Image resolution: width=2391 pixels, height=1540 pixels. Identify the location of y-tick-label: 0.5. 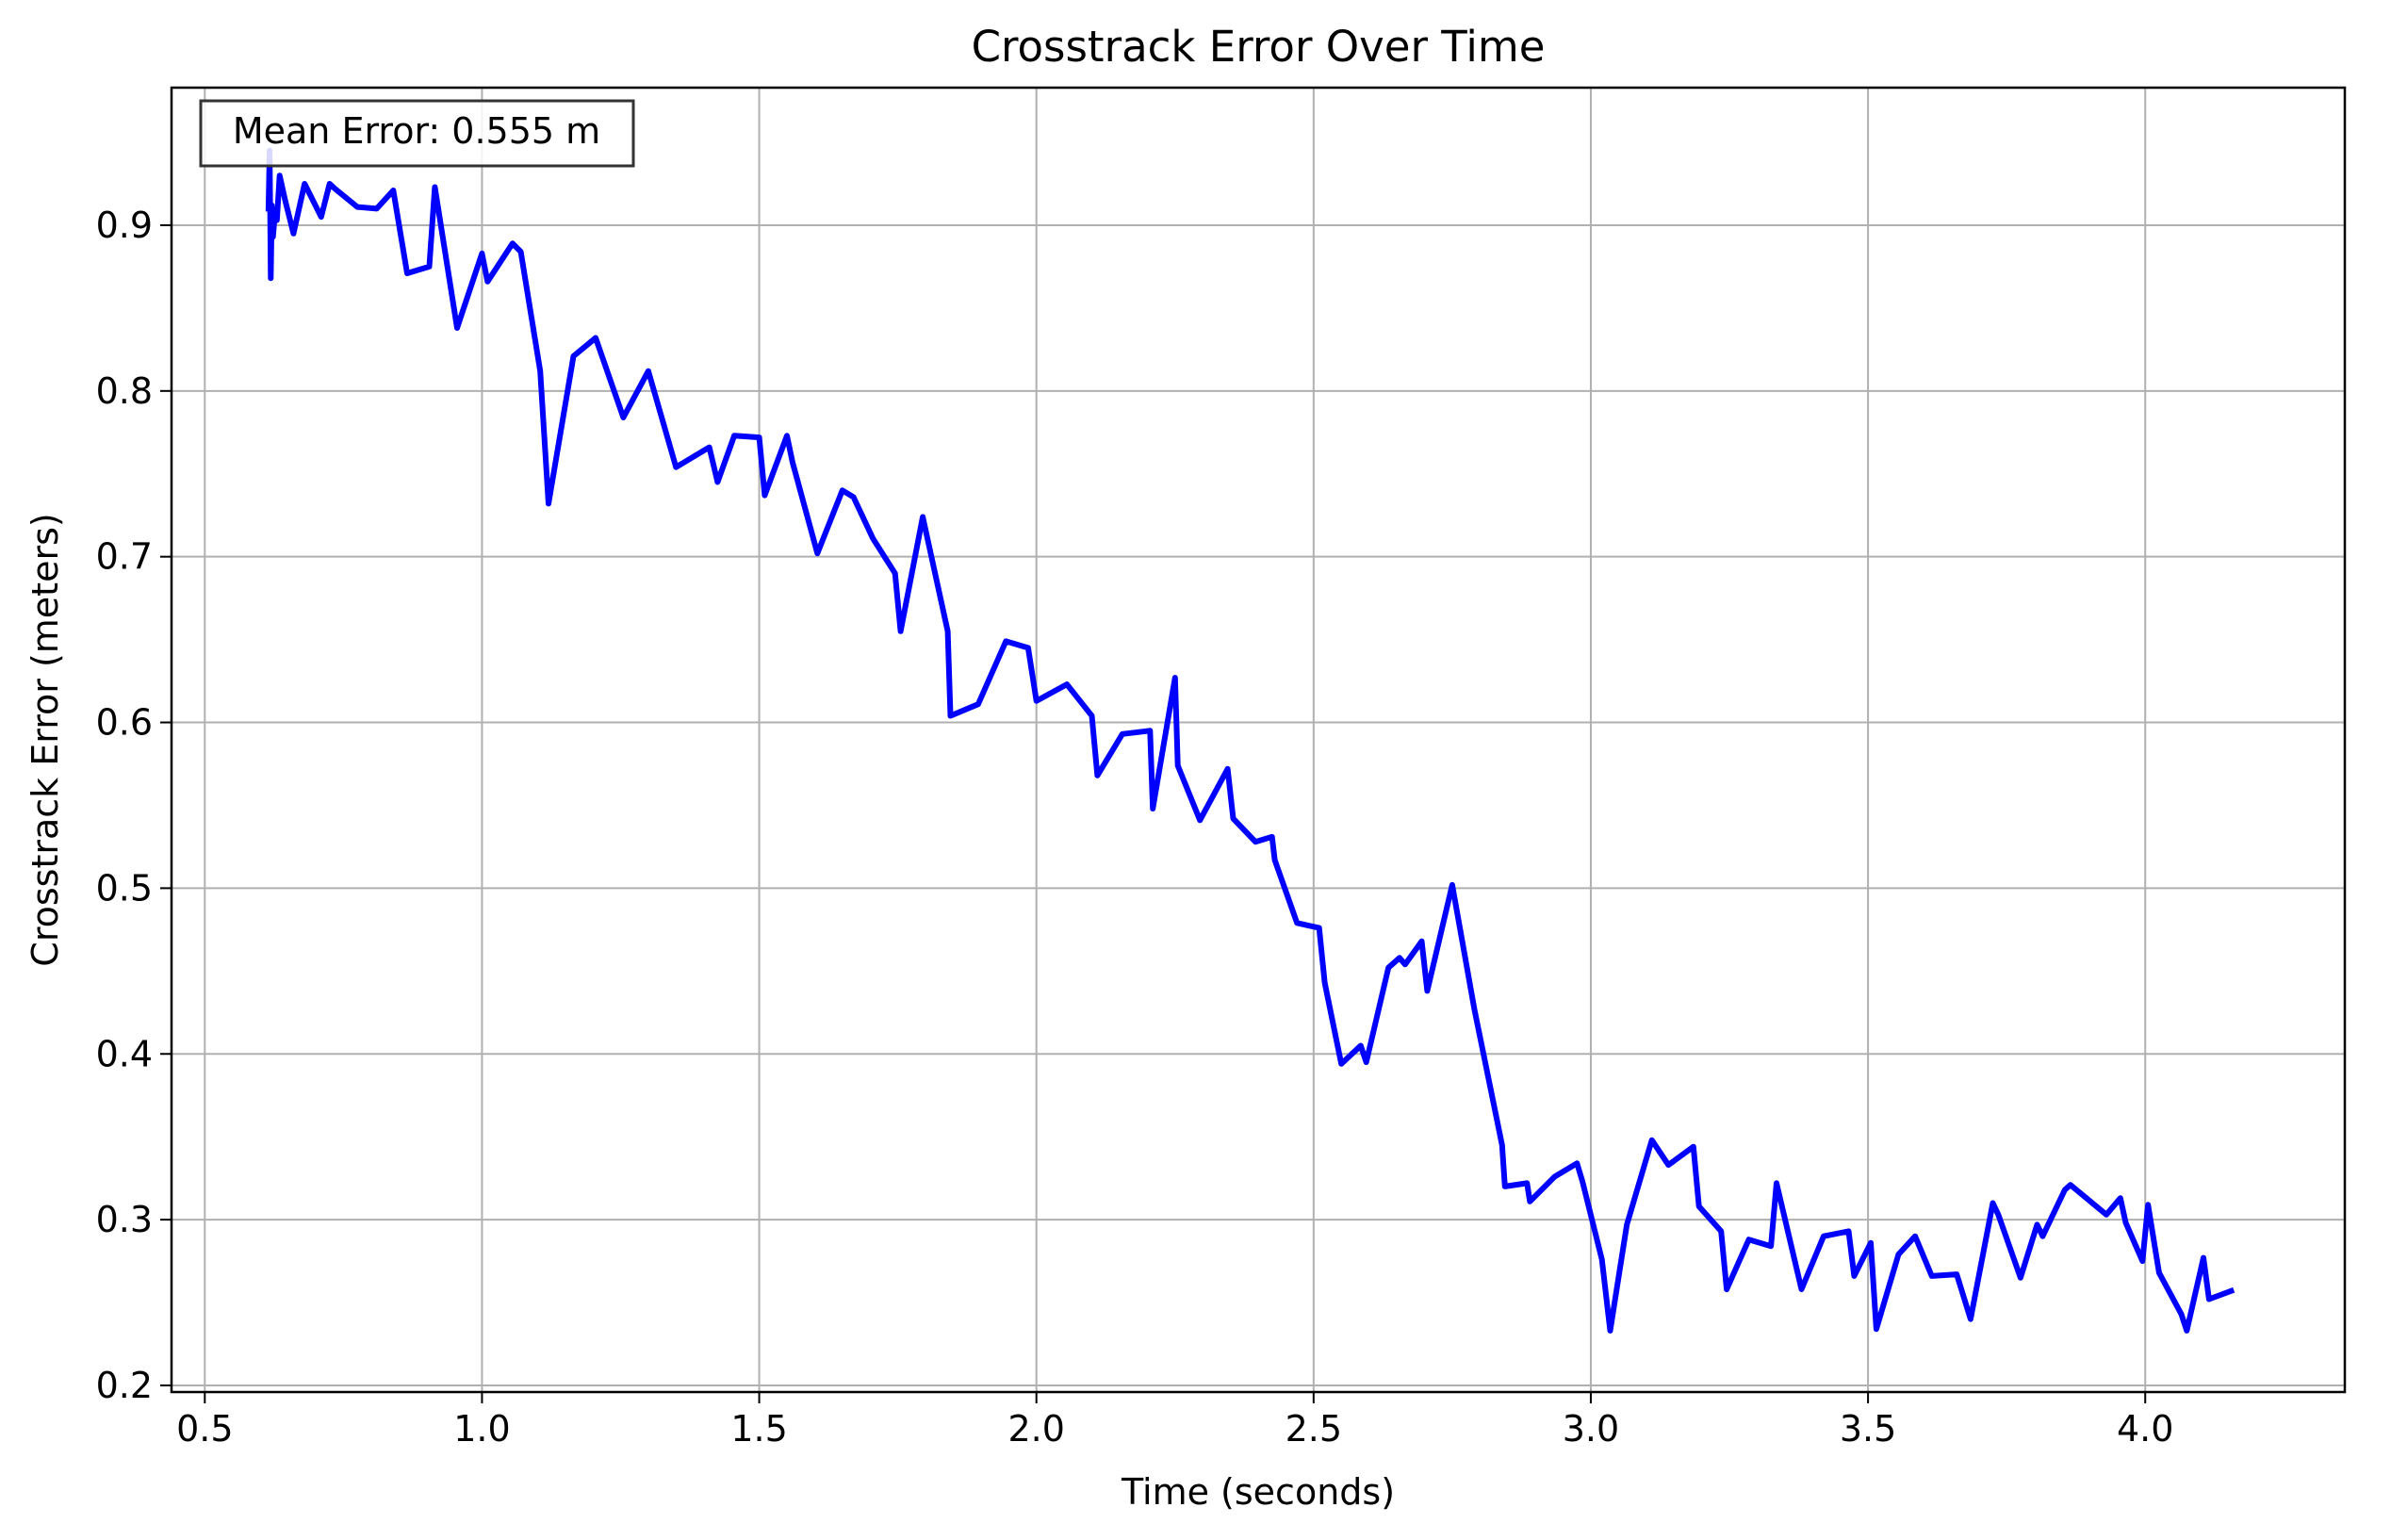
(125, 888).